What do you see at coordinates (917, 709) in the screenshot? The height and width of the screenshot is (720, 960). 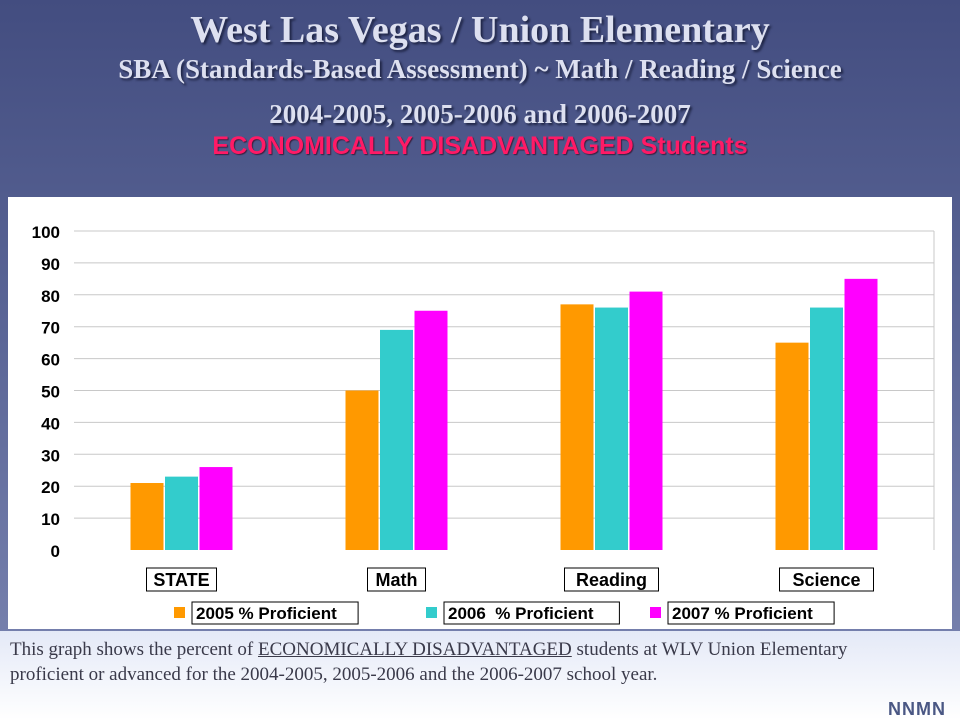 I see `corner-logo-text: NNMN` at bounding box center [917, 709].